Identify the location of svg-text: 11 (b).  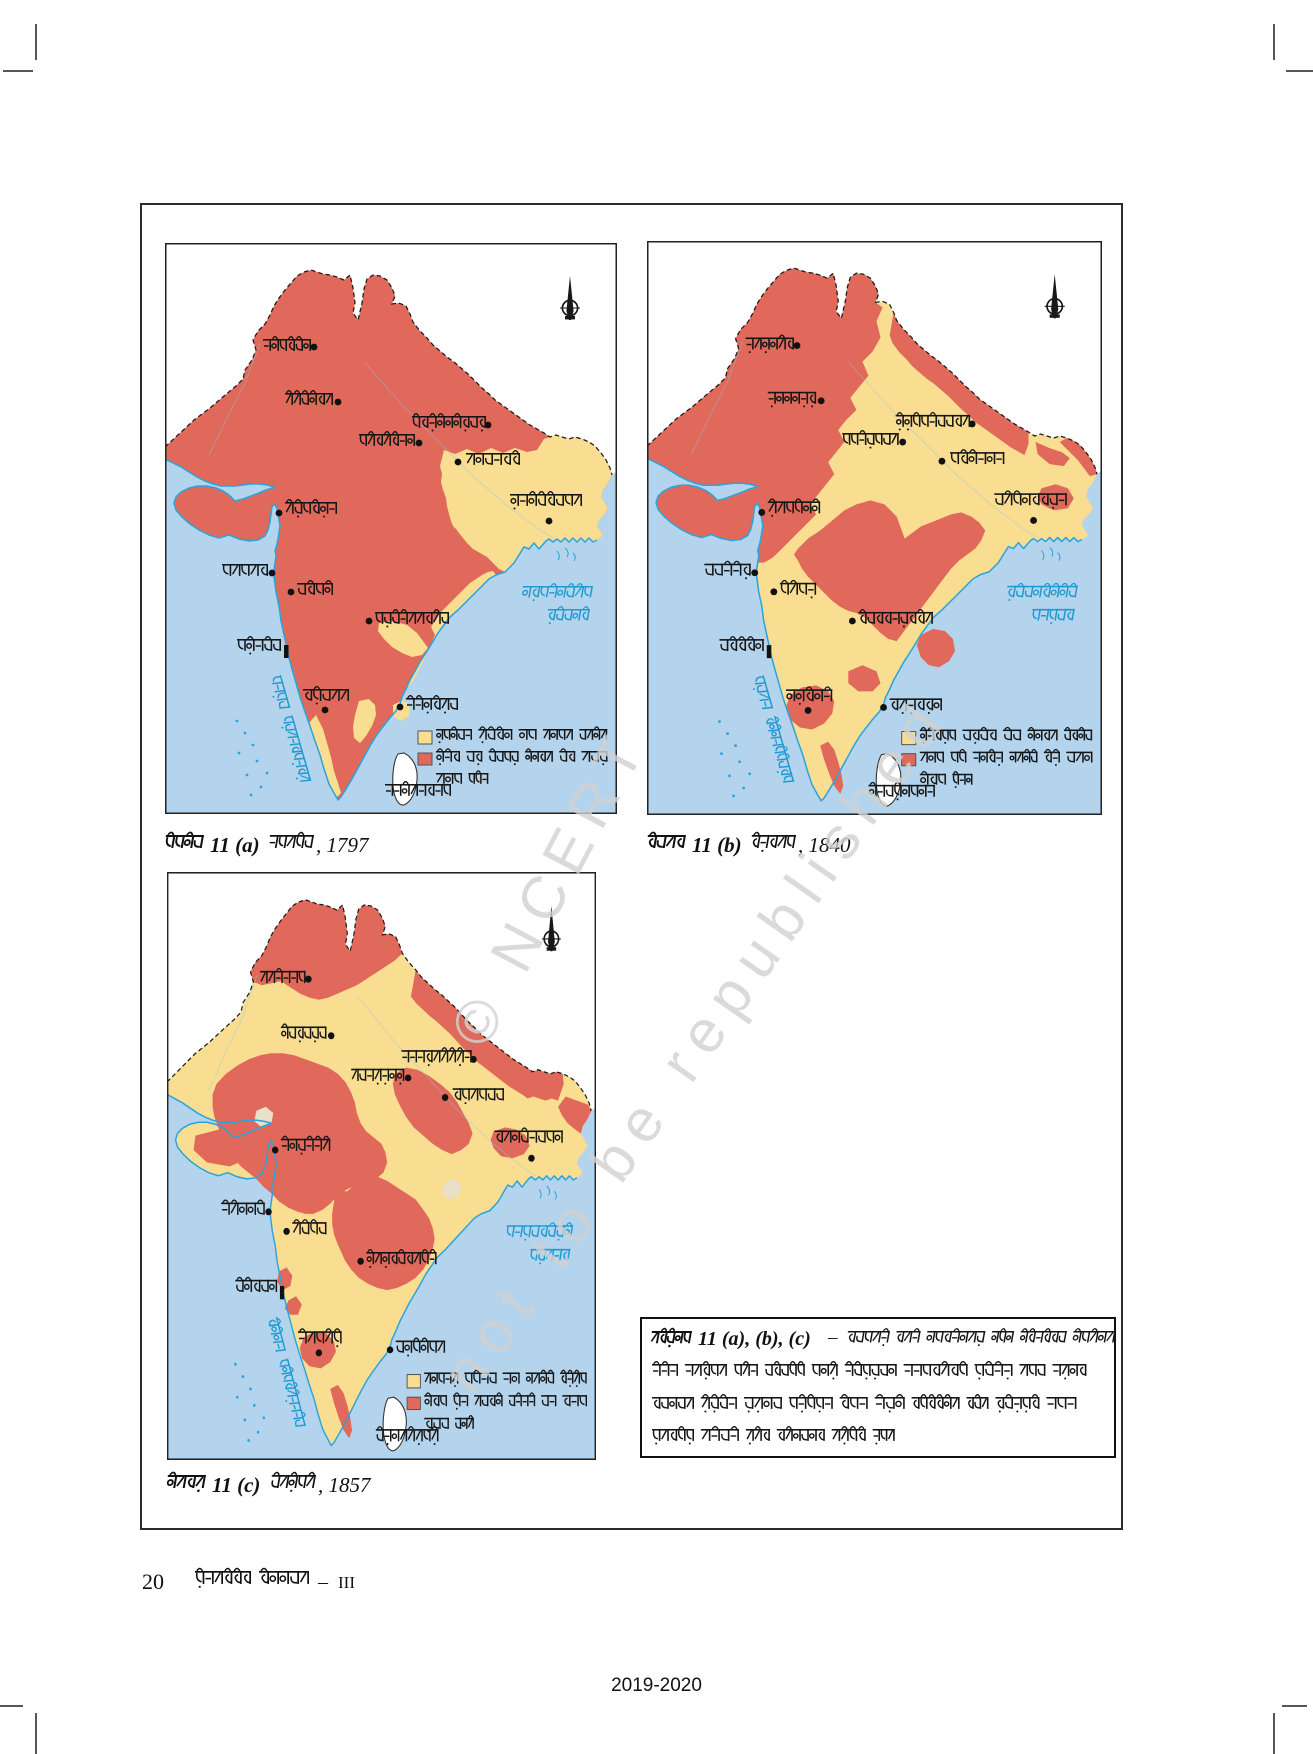
(717, 845).